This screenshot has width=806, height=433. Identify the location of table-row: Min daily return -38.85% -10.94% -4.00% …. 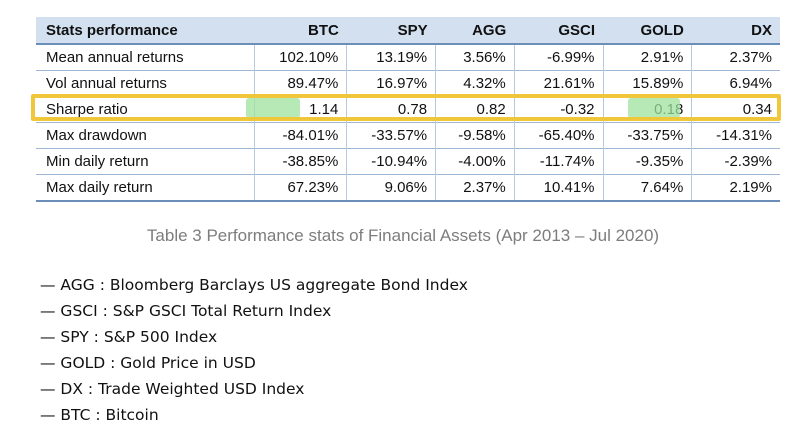
(408, 161).